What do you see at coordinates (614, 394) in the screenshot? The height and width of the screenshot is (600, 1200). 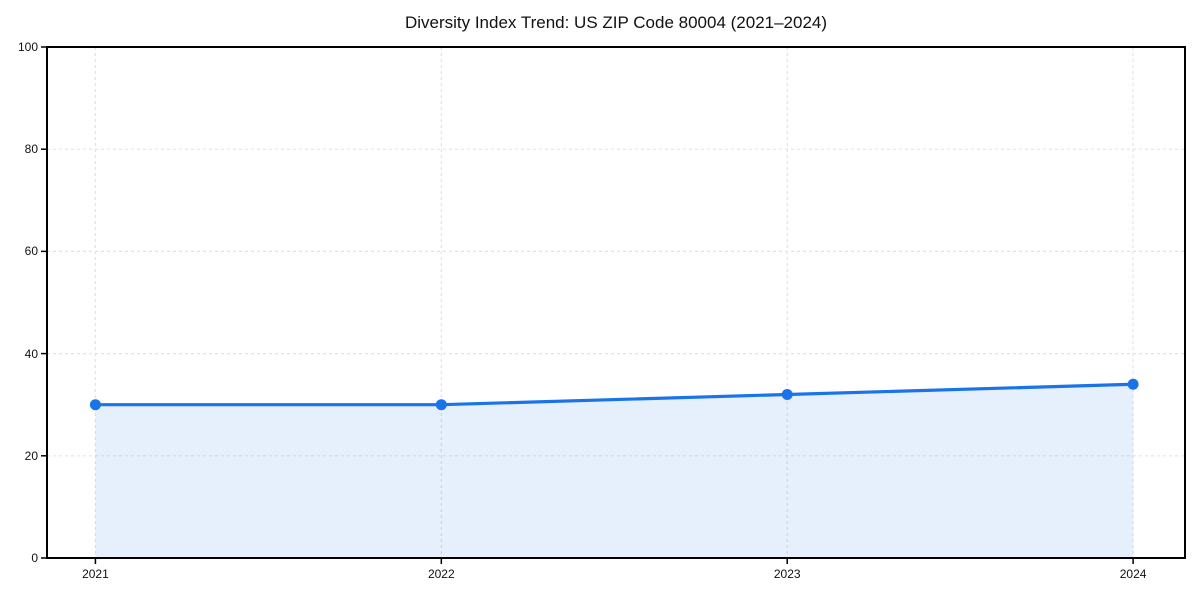 I see `trend-line` at bounding box center [614, 394].